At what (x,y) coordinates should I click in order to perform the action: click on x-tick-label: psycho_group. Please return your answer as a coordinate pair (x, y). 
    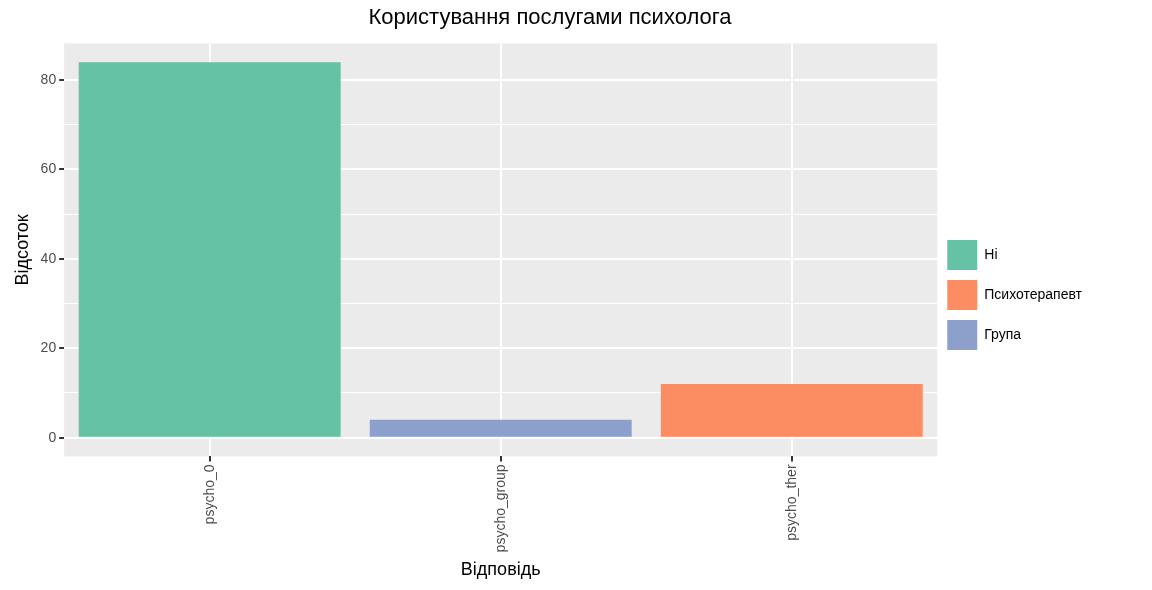
    Looking at the image, I should click on (499, 508).